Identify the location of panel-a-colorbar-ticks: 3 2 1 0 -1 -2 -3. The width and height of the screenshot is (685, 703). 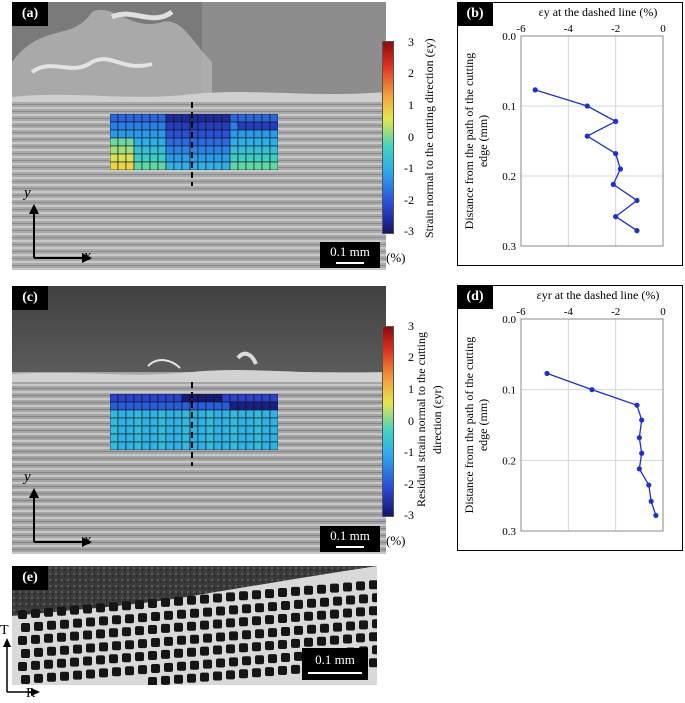
(407, 137).